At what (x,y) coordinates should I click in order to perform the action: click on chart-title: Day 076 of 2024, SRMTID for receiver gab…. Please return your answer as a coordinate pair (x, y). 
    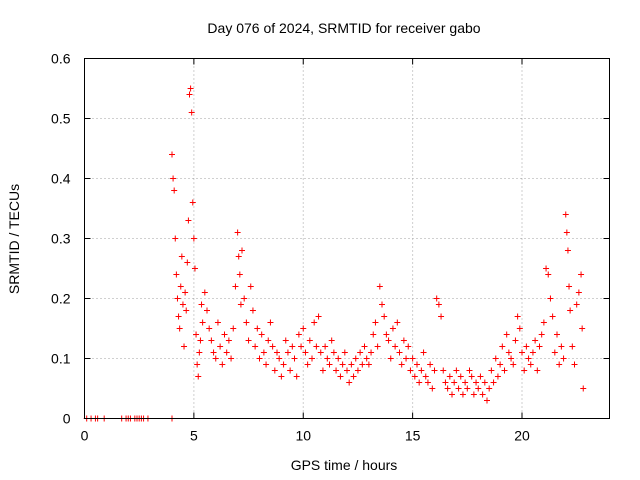
    Looking at the image, I should click on (343, 28).